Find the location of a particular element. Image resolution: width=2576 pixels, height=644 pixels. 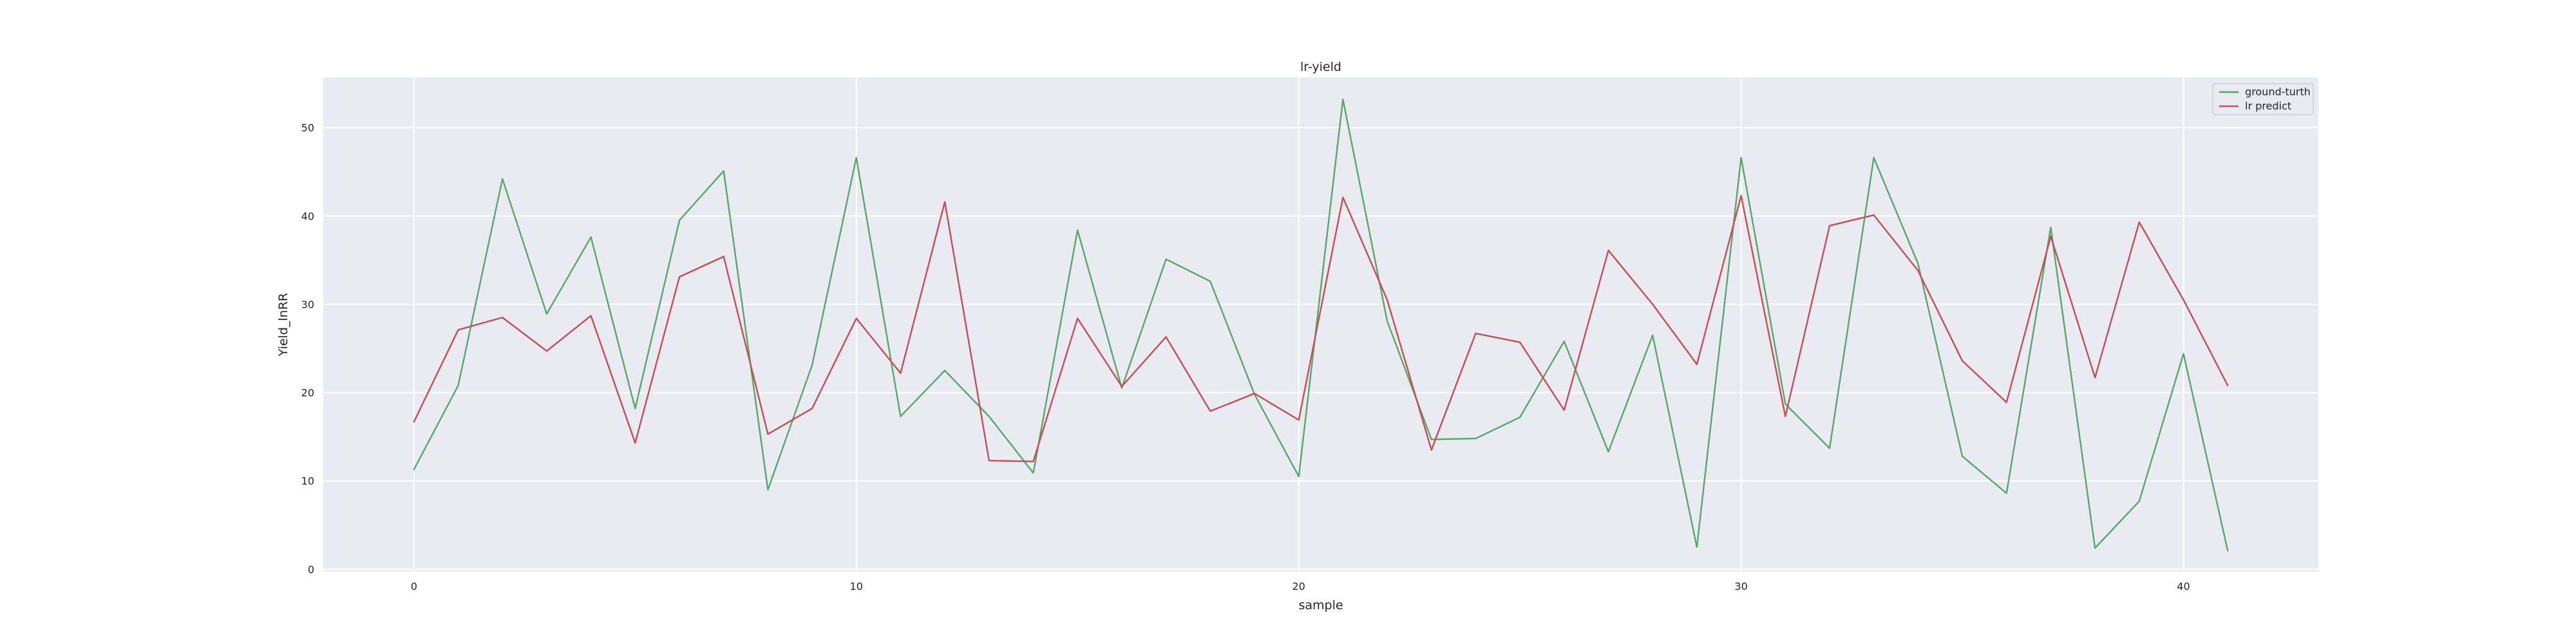

x-tick-label: 40 is located at coordinates (2183, 586).